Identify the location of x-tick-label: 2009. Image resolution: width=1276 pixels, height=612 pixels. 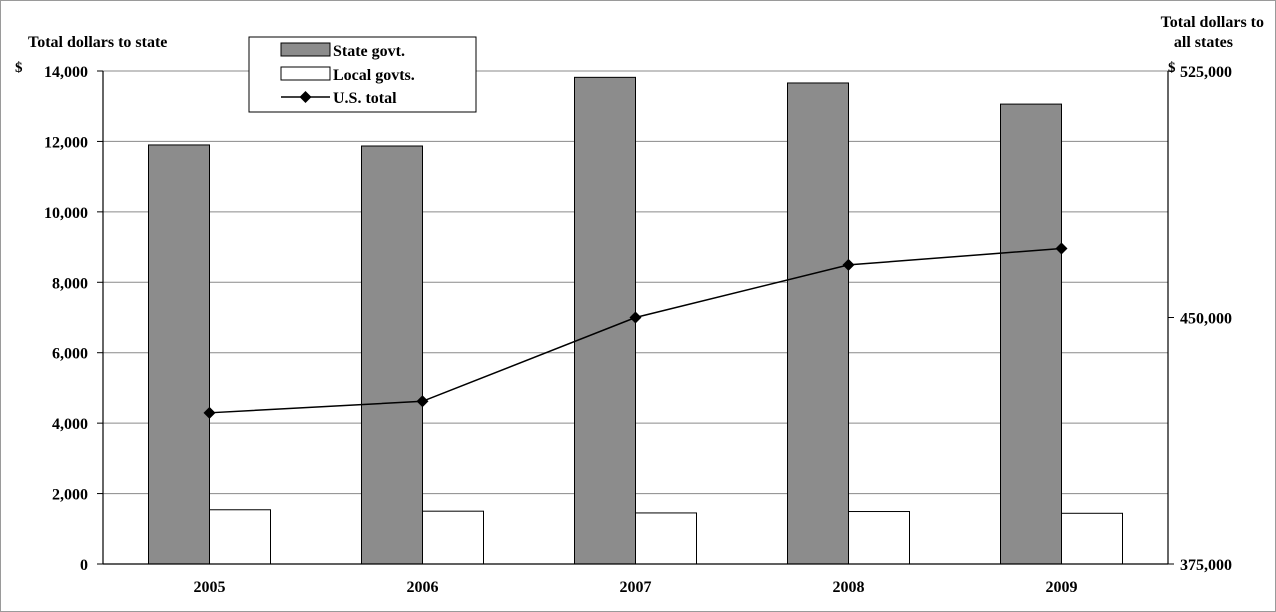
(1062, 587).